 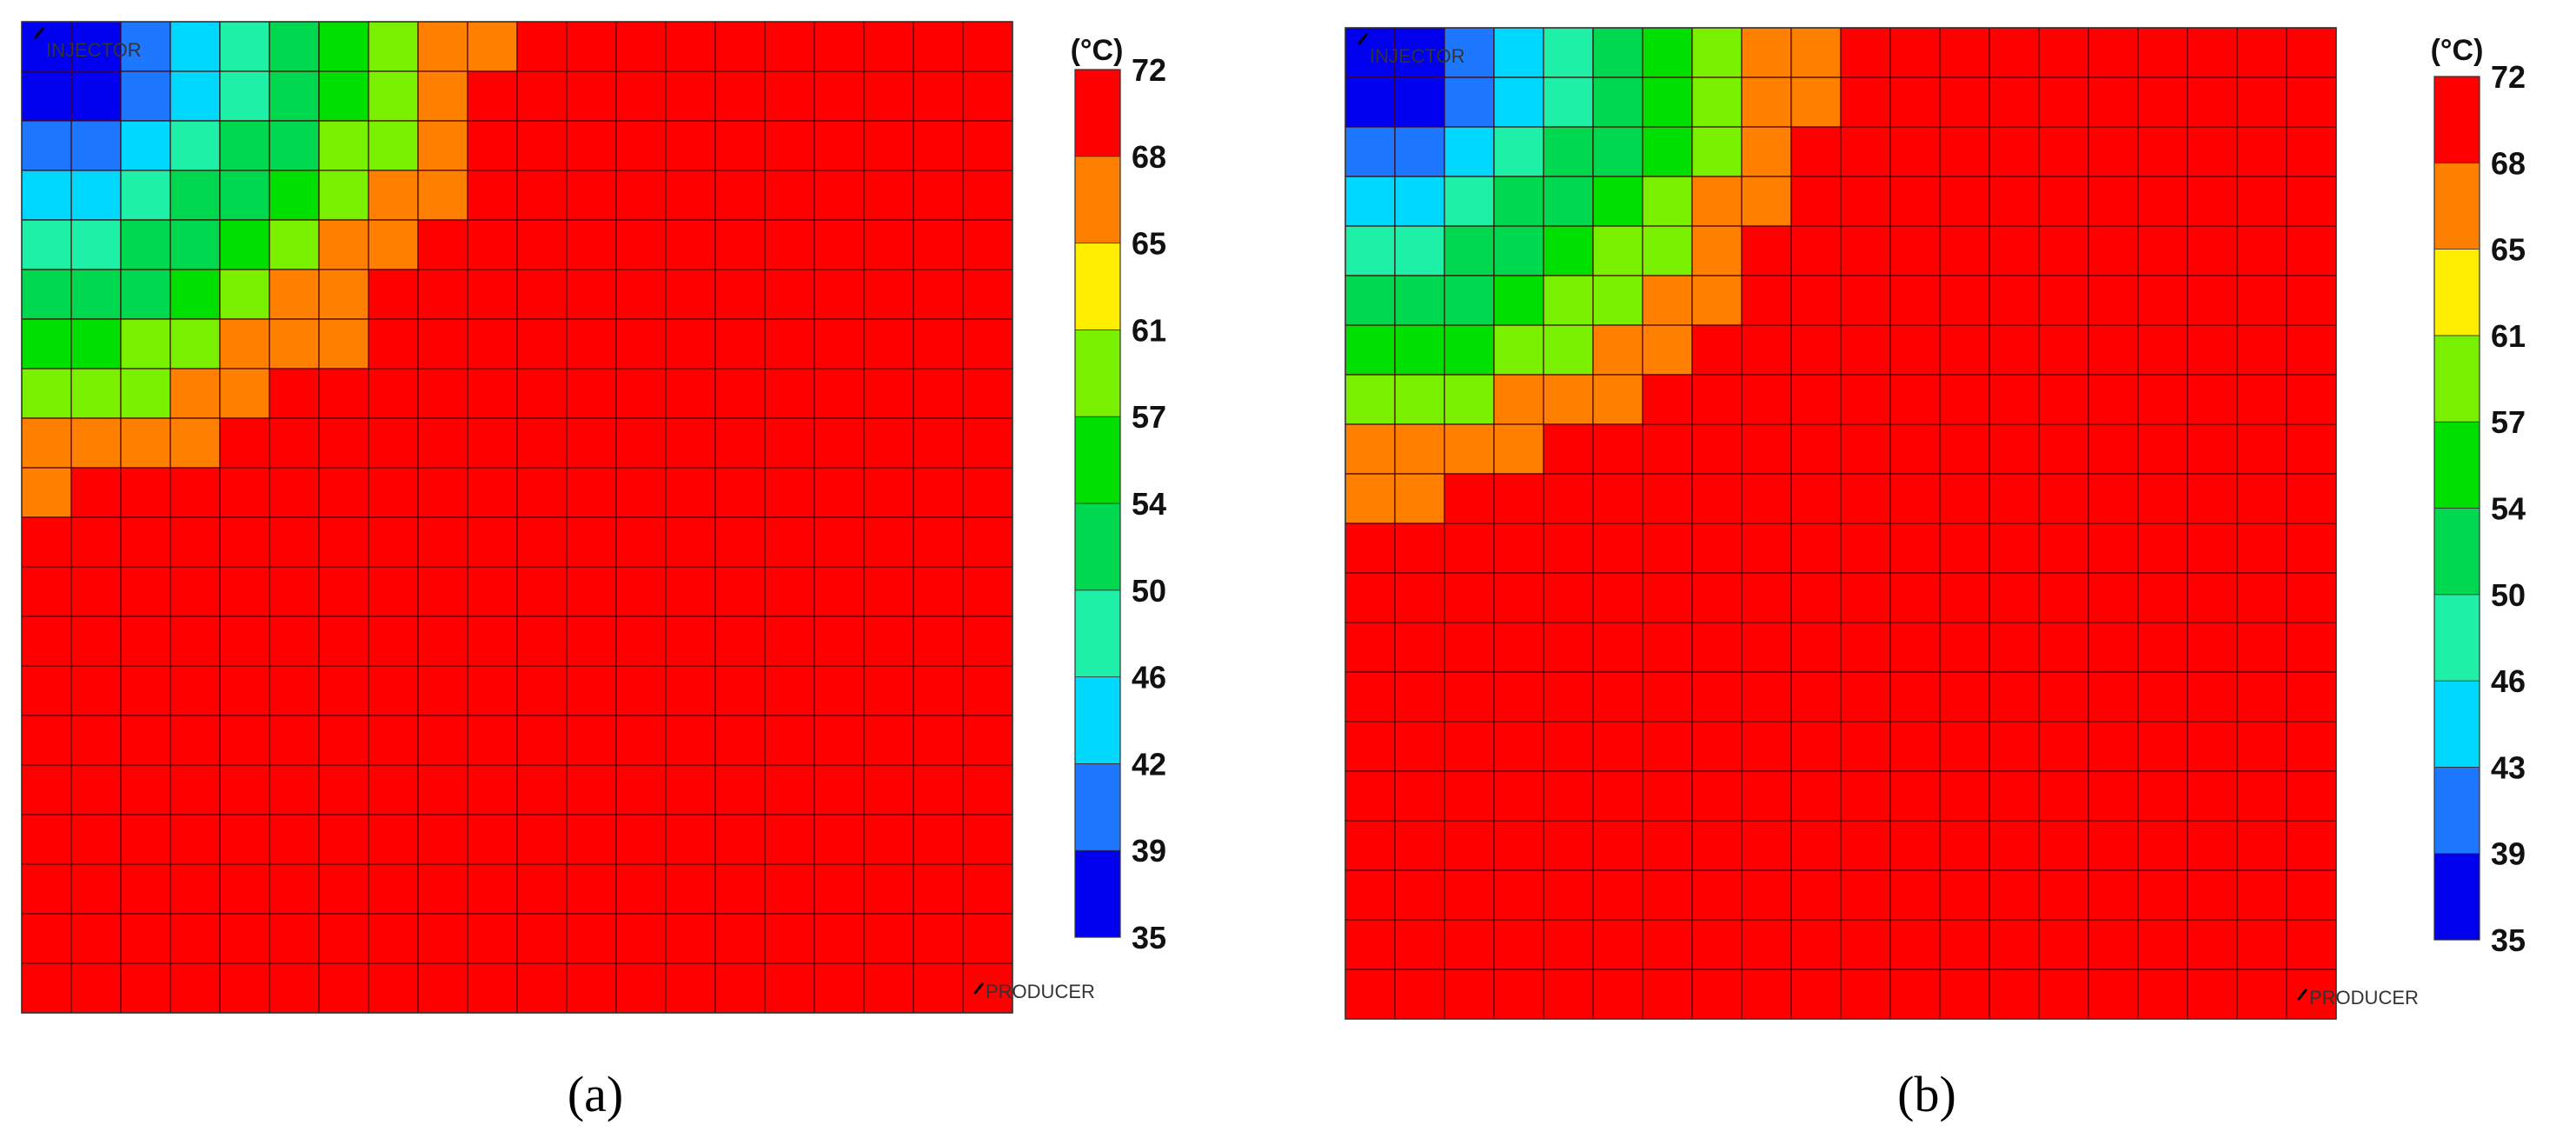 What do you see at coordinates (1149, 591) in the screenshot?
I see `colorbar-tick-label: 50` at bounding box center [1149, 591].